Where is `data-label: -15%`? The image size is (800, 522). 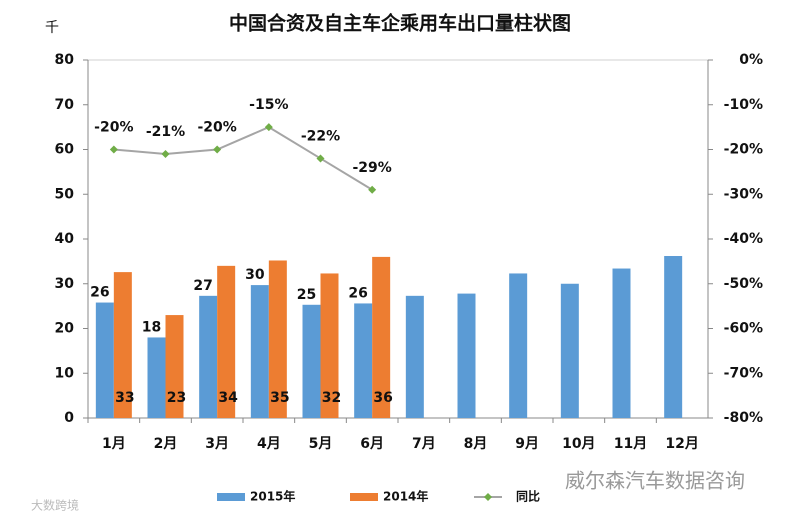 data-label: -15% is located at coordinates (268, 105).